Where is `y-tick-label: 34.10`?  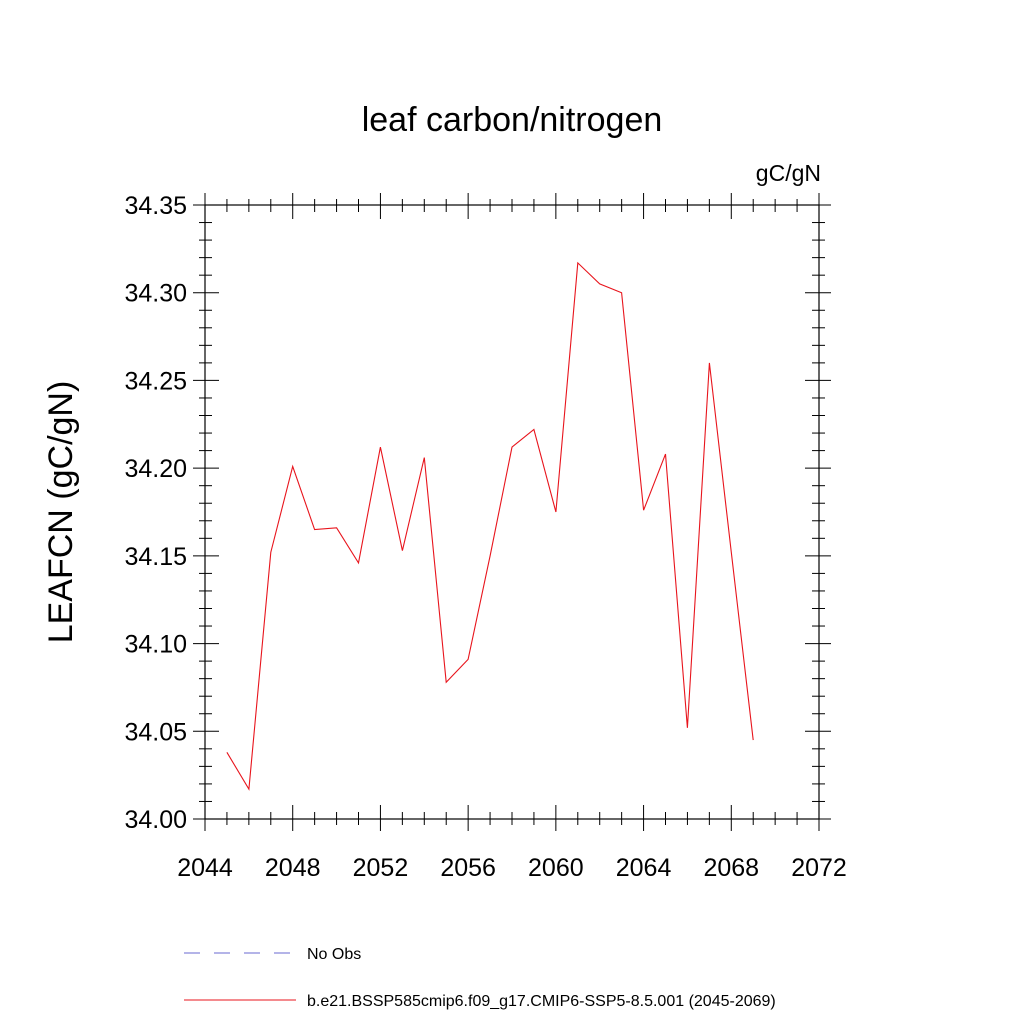 y-tick-label: 34.10 is located at coordinates (155, 645).